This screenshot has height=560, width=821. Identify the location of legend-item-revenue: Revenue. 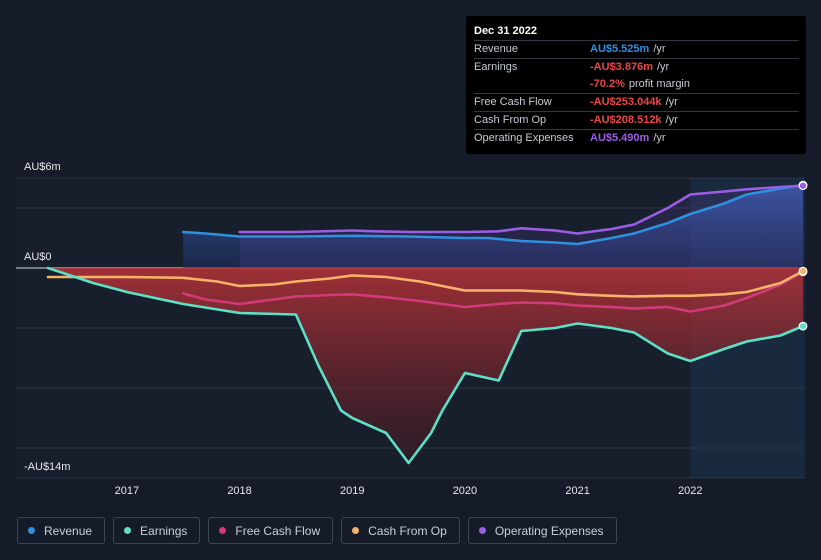
(61, 530).